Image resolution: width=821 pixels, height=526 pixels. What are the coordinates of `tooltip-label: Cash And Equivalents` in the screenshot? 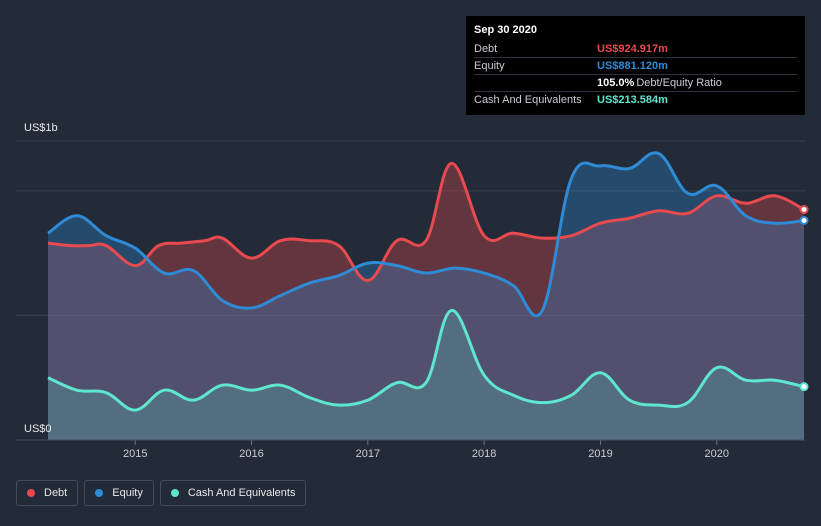 It's located at (528, 100).